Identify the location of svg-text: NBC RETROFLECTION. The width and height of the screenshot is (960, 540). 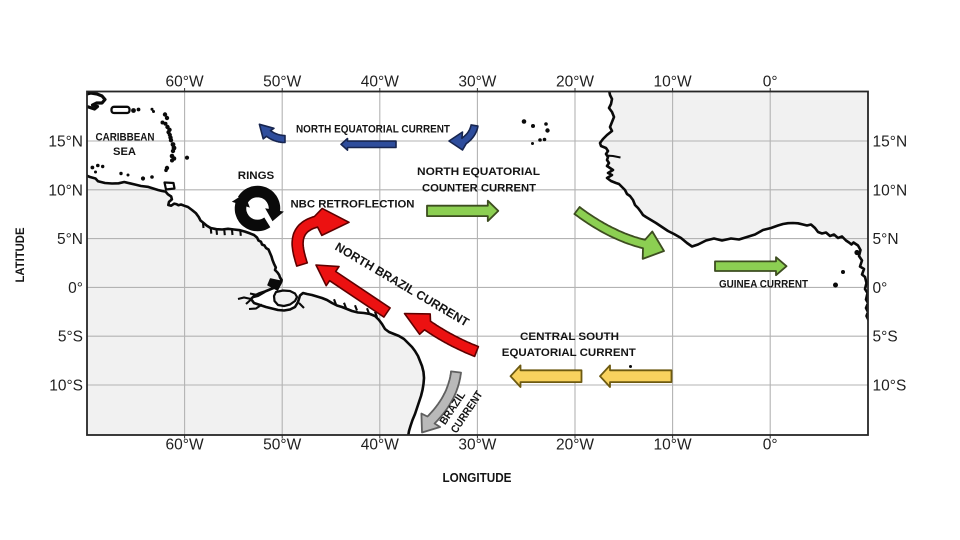
(353, 205).